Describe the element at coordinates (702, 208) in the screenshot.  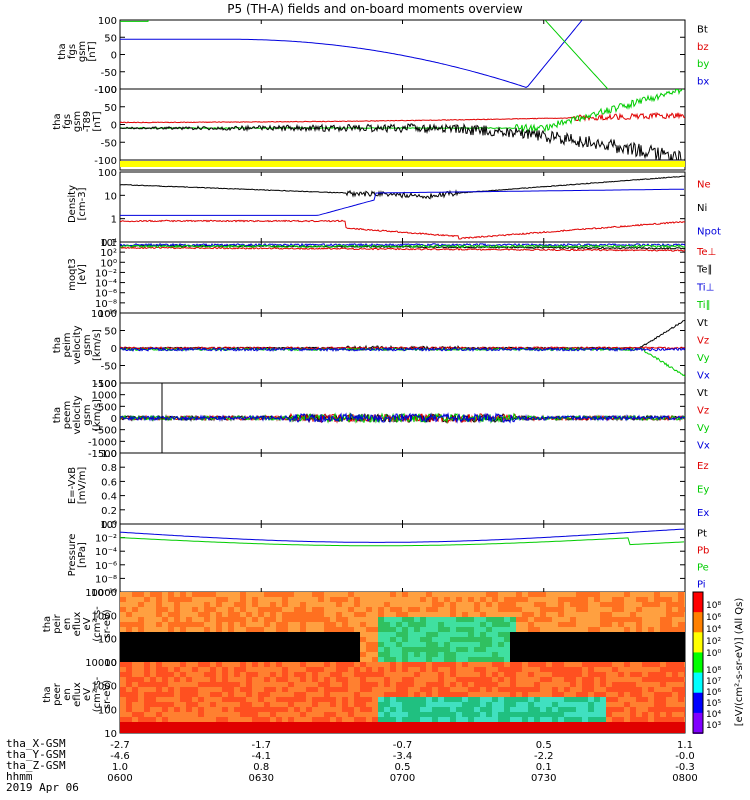
I see `legend-Ni: Ni` at that location.